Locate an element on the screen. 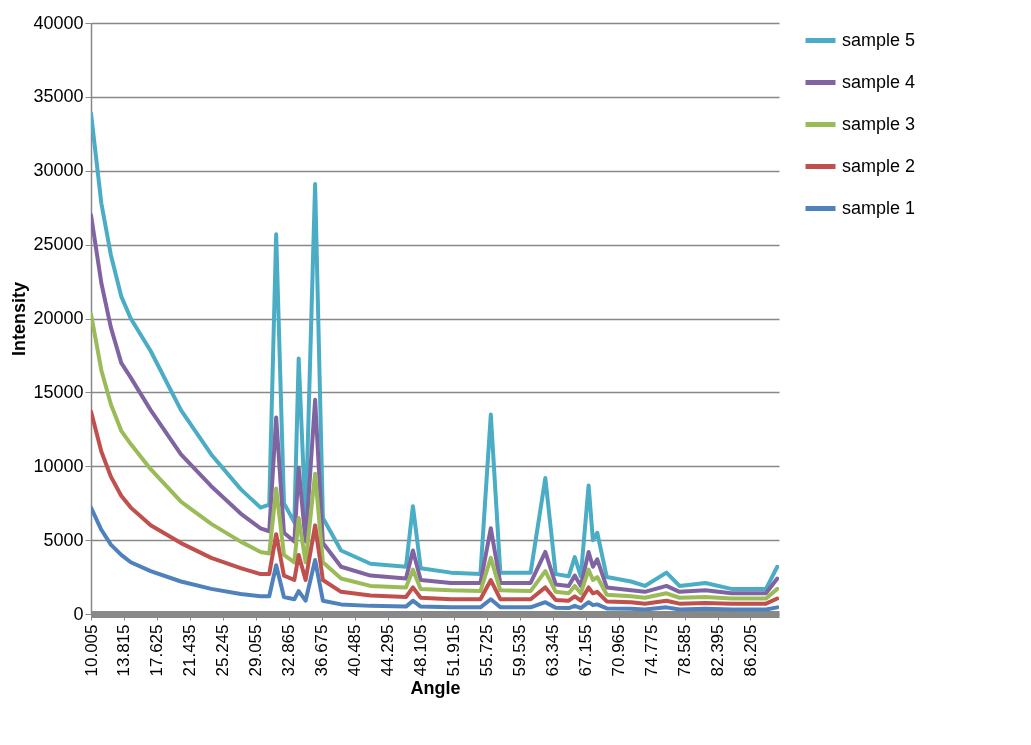 The image size is (1031, 745). y-axis-title: Intensity is located at coordinates (19, 319).